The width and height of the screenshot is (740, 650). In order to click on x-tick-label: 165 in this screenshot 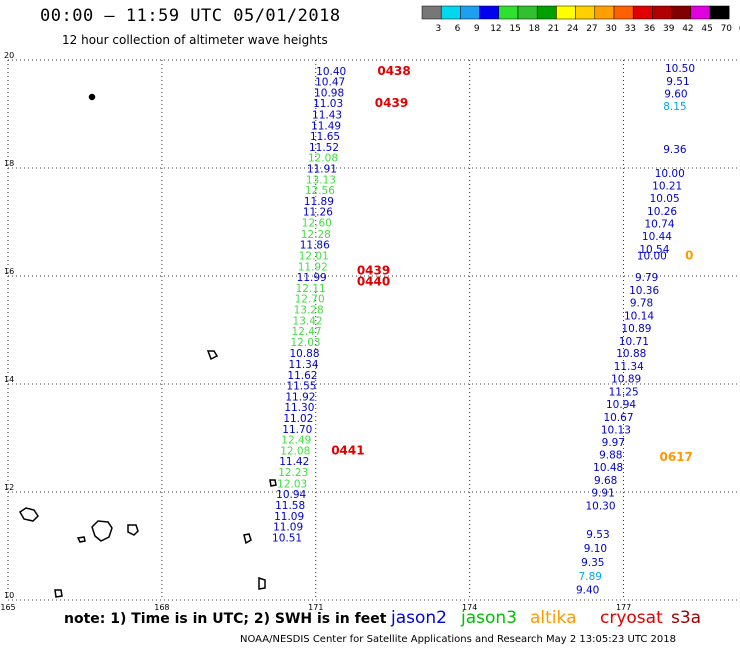, I will do `click(7, 607)`.